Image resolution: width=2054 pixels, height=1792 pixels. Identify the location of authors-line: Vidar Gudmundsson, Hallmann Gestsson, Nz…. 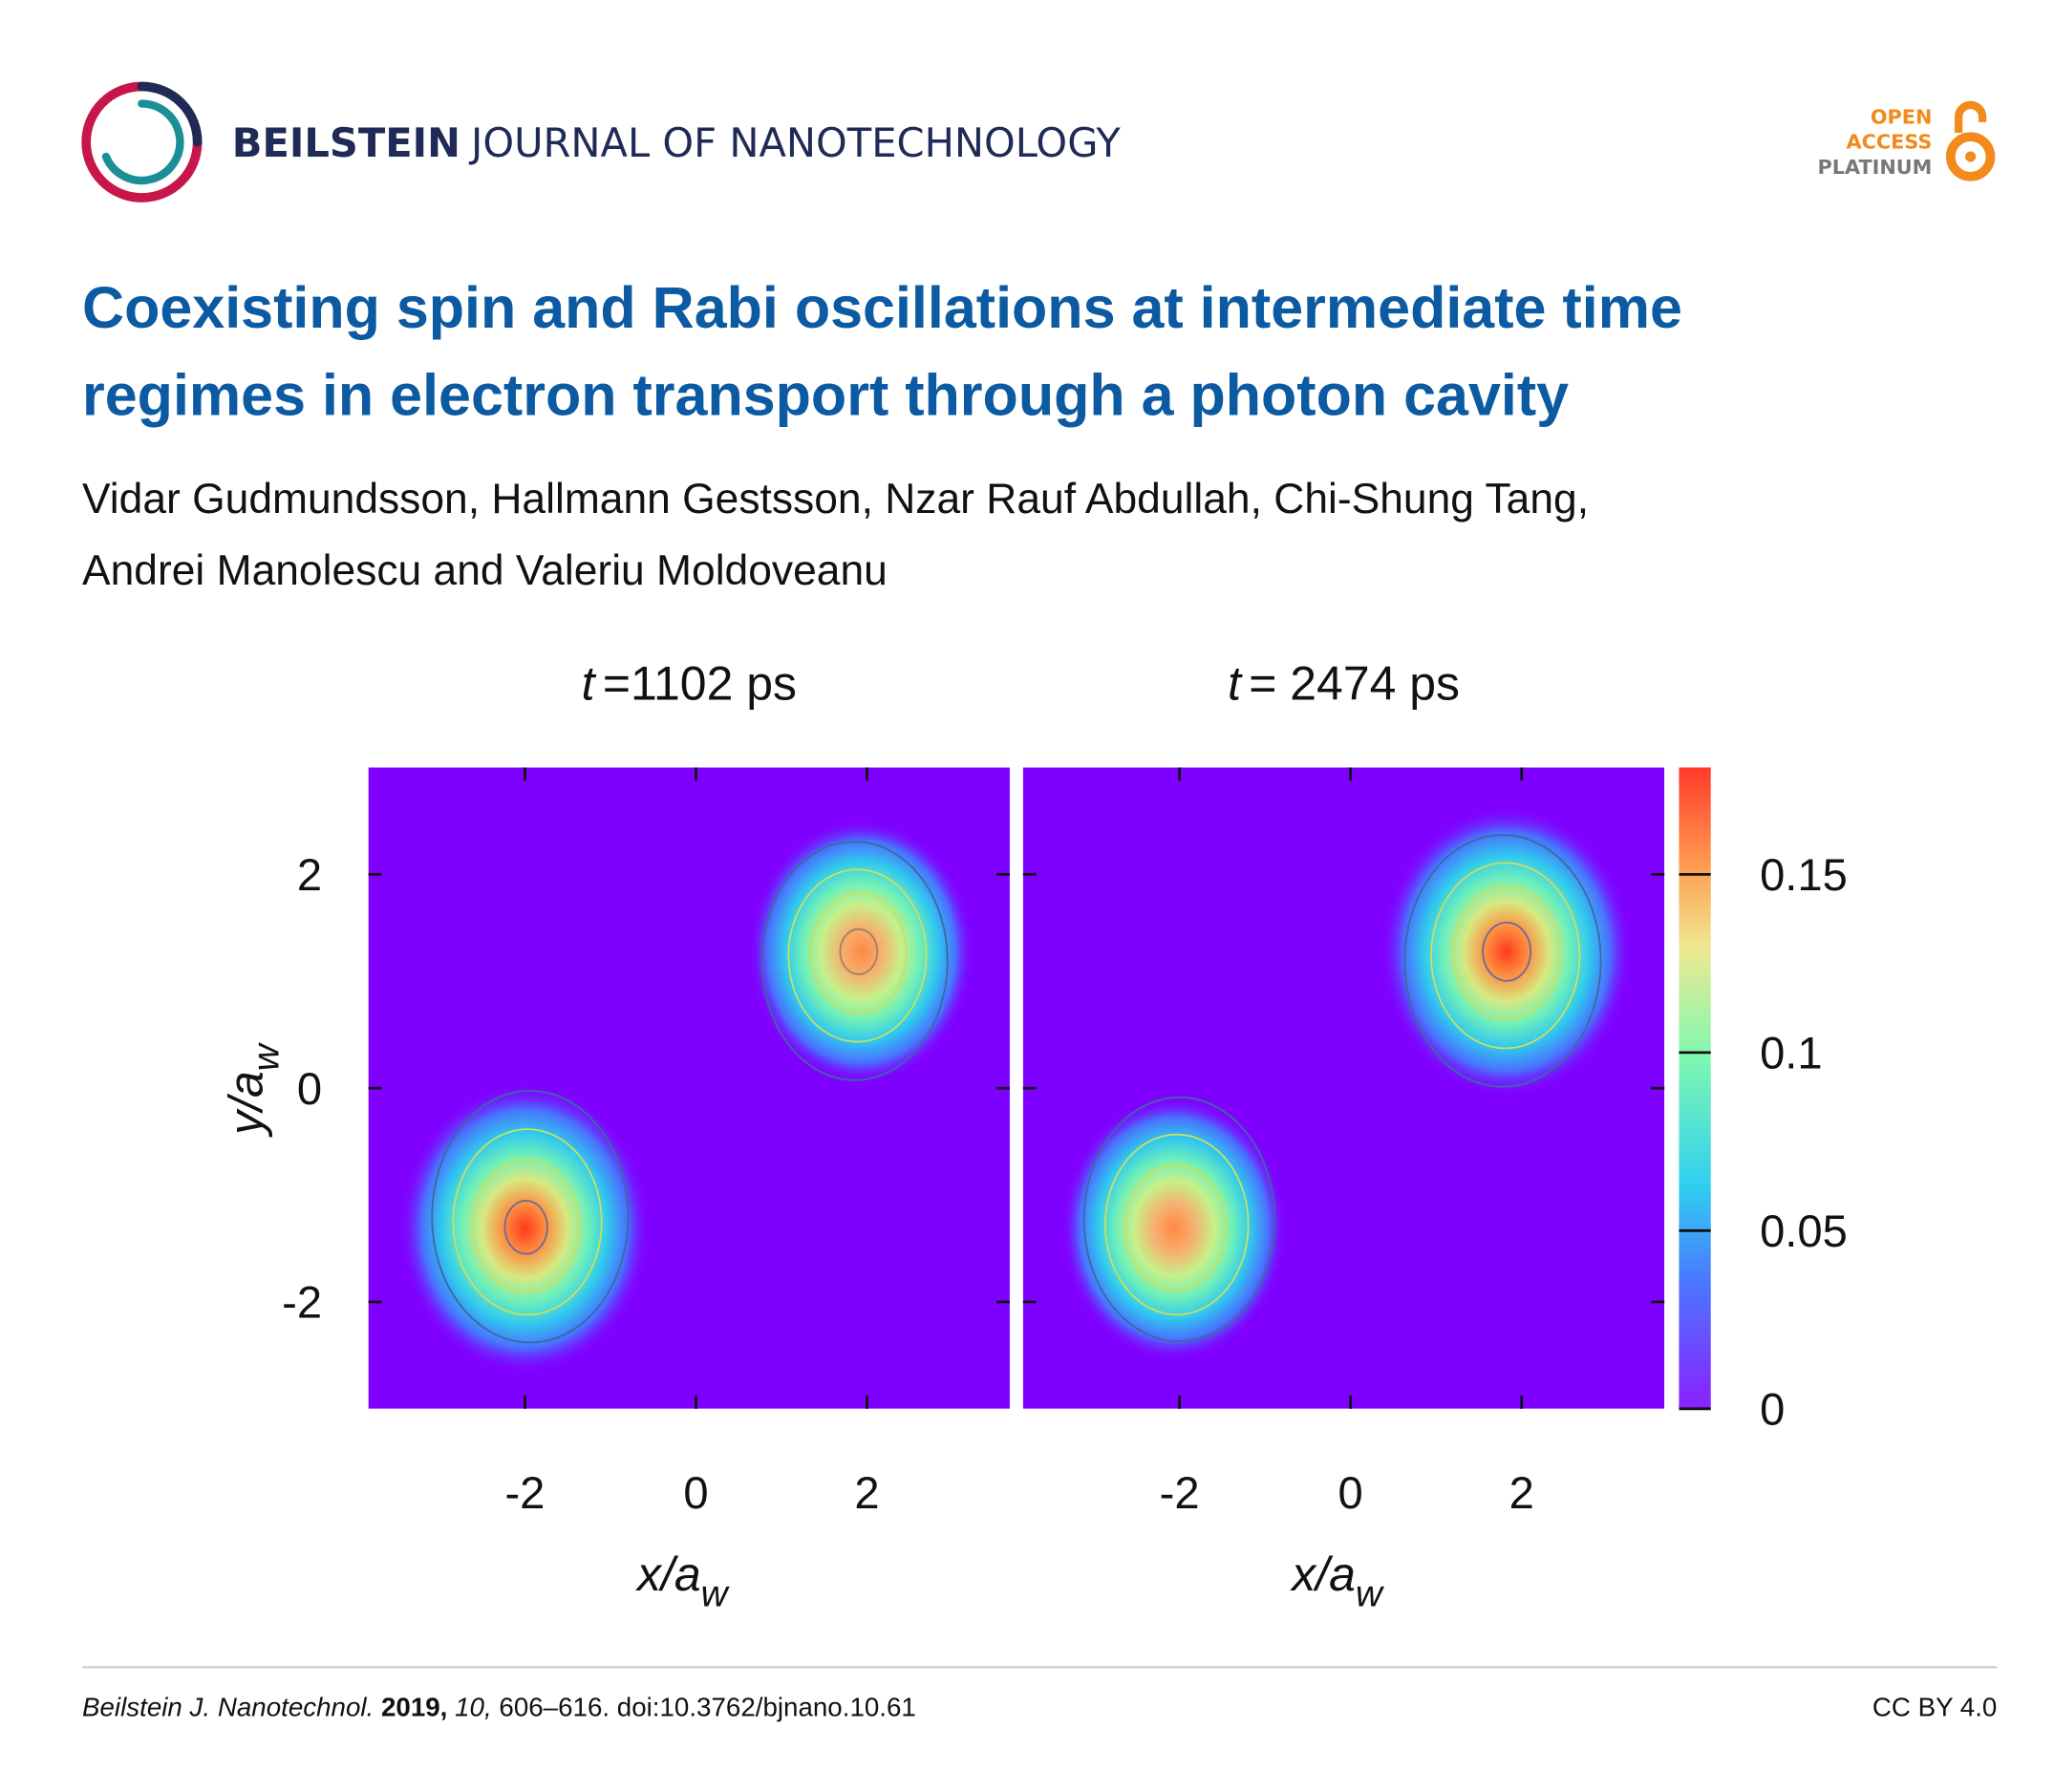
(836, 499).